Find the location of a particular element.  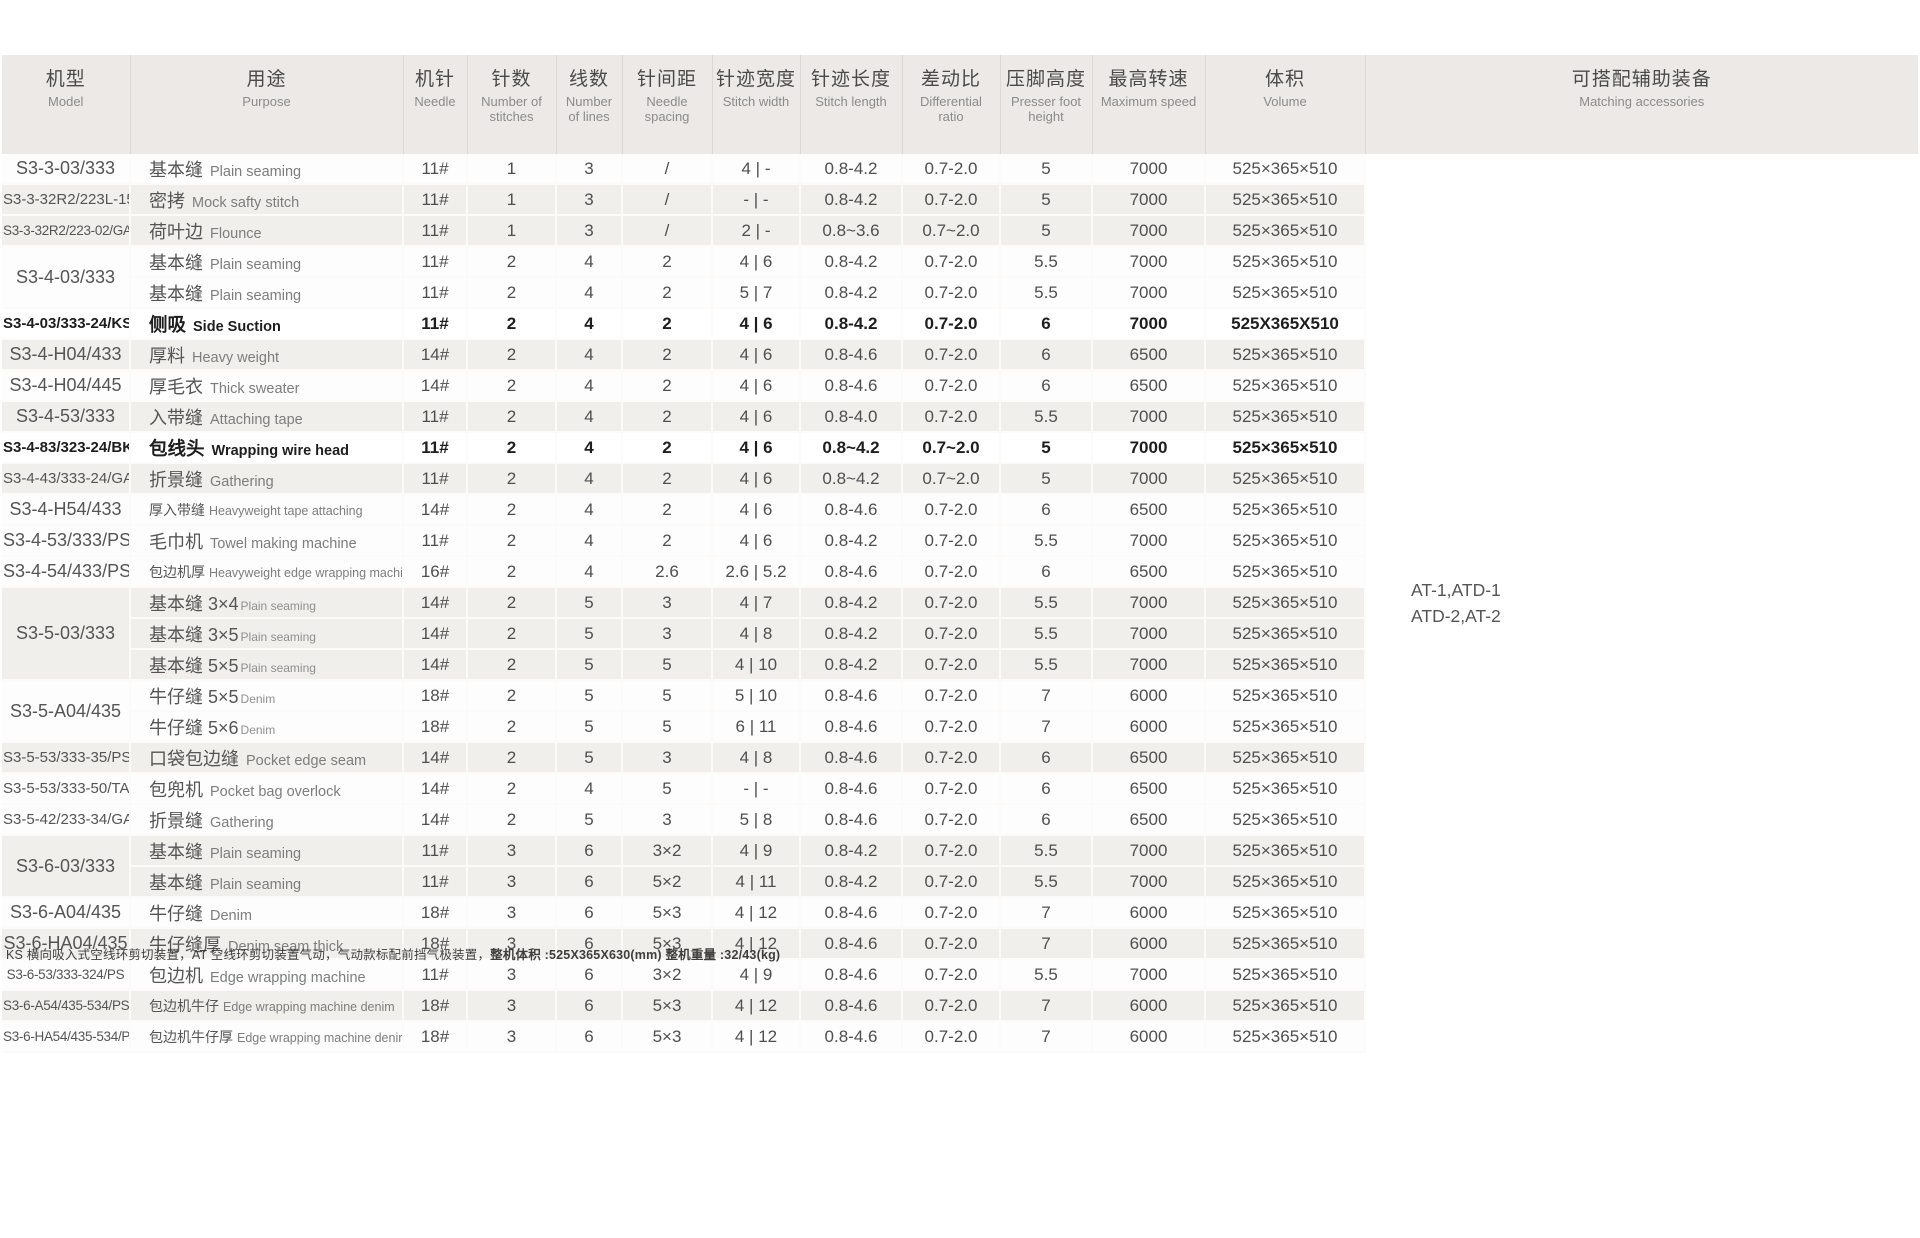

model-cell: S3-3-32R2/223-02/GAL is located at coordinates (66, 231).